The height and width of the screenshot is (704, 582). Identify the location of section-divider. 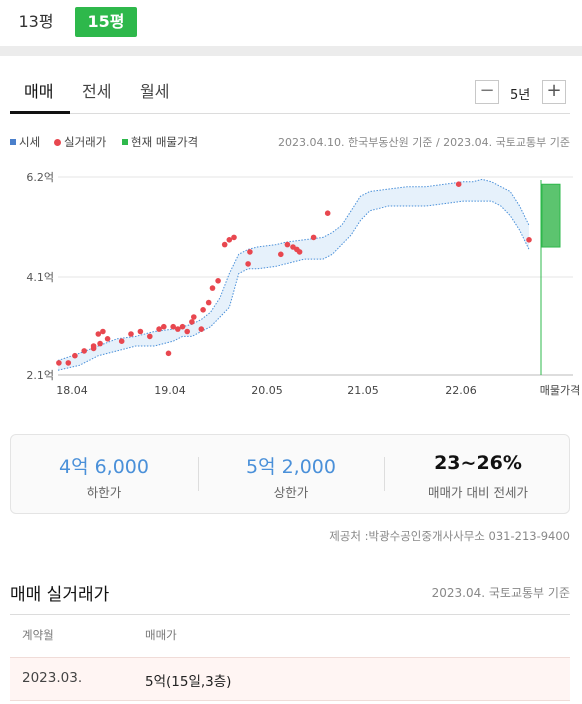
(291, 51).